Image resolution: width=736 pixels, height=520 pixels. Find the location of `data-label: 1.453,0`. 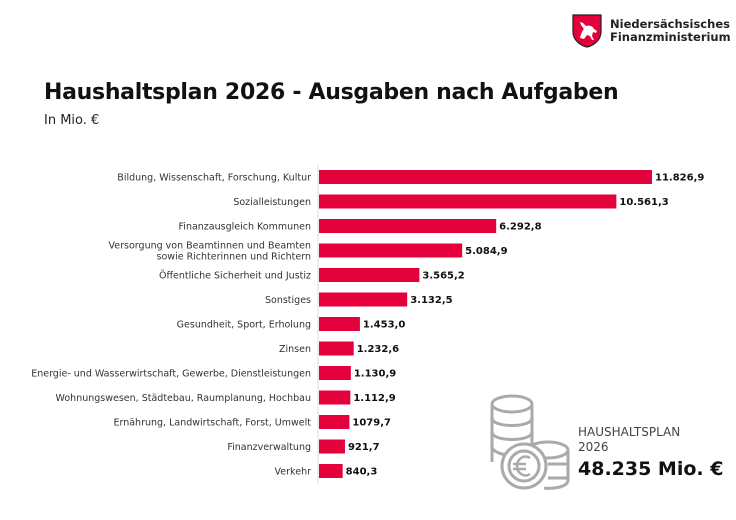

data-label: 1.453,0 is located at coordinates (384, 325).